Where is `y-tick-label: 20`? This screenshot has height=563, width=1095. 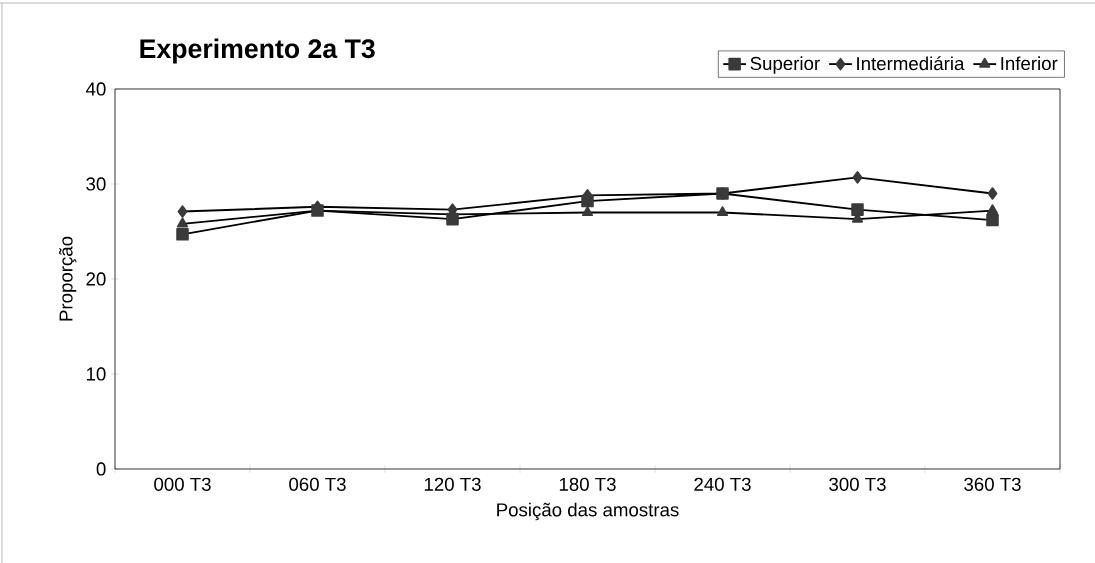 y-tick-label: 20 is located at coordinates (96, 279).